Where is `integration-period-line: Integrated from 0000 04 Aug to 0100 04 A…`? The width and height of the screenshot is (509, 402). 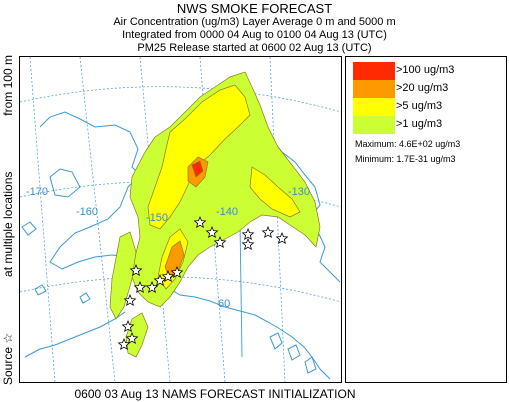 integration-period-line: Integrated from 0000 04 Aug to 0100 04 A… is located at coordinates (254, 35).